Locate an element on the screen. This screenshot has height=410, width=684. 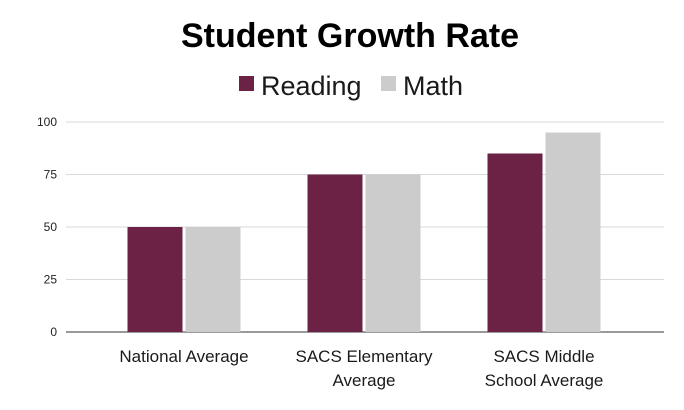
y-tick-label: 100 is located at coordinates (47, 122).